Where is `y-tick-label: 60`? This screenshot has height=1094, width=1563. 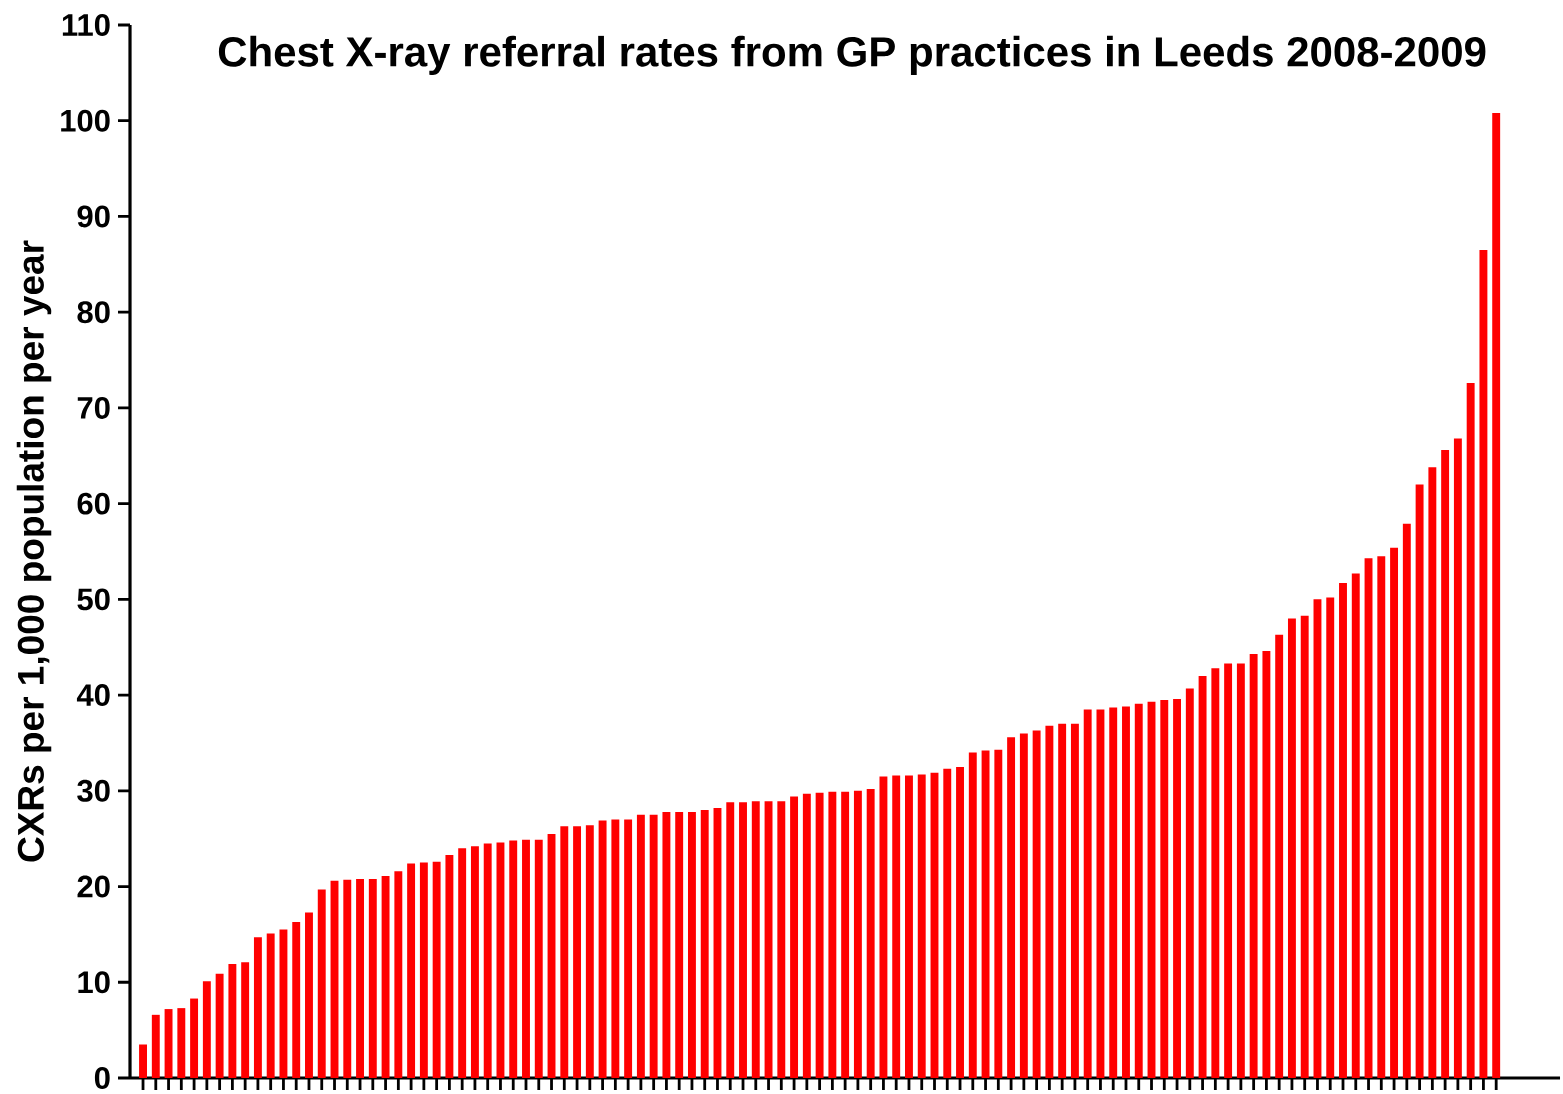 y-tick-label: 60 is located at coordinates (93, 503).